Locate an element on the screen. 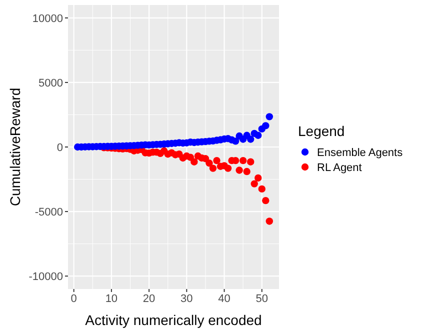 The width and height of the screenshot is (423, 332). y-tick-label: 5000 is located at coordinates (50, 83).